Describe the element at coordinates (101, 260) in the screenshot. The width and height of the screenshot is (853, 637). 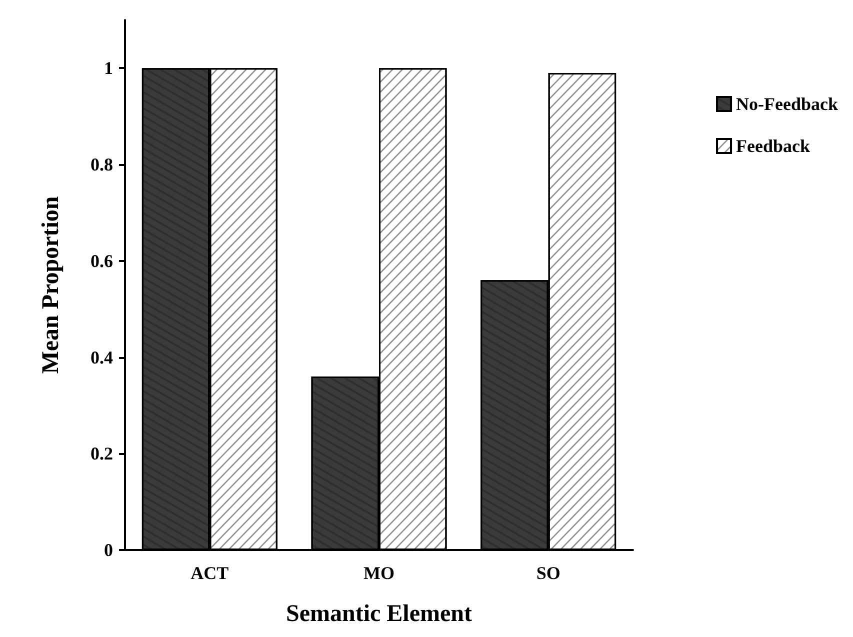
I see `y-tick-label: 0.6` at that location.